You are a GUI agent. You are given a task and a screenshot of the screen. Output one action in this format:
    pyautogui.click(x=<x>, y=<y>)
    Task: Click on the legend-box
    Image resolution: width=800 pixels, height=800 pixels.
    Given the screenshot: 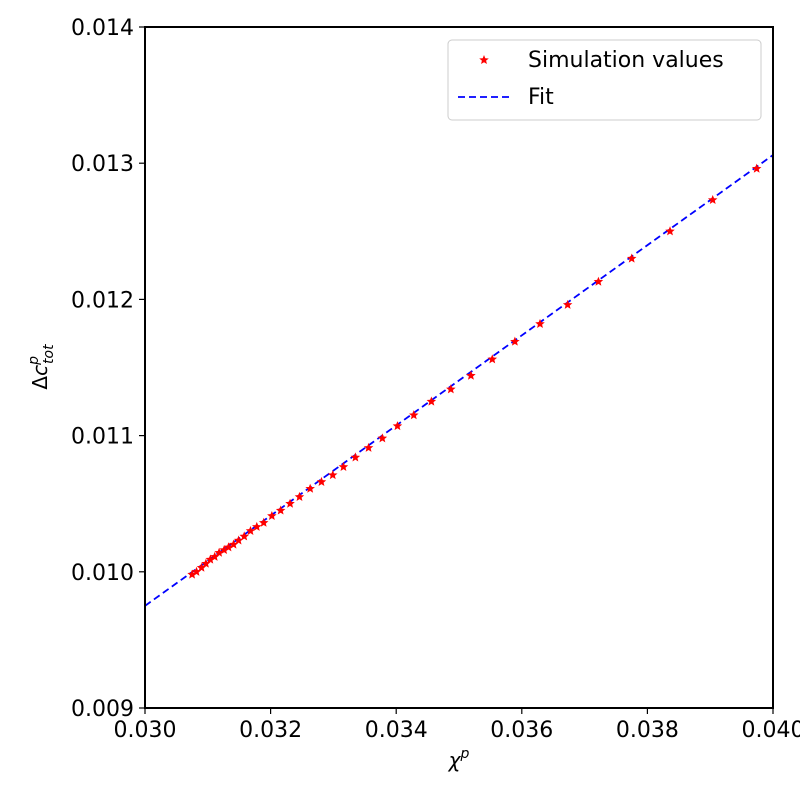 What is the action you would take?
    pyautogui.click(x=604, y=80)
    